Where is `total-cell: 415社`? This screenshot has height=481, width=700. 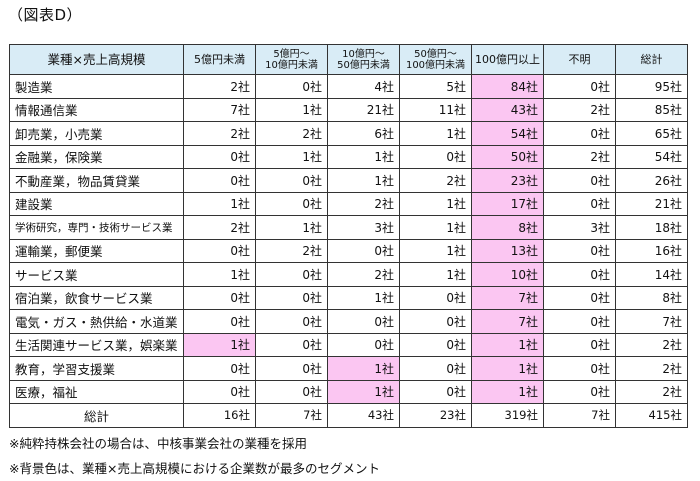 total-cell: 415社 is located at coordinates (651, 415).